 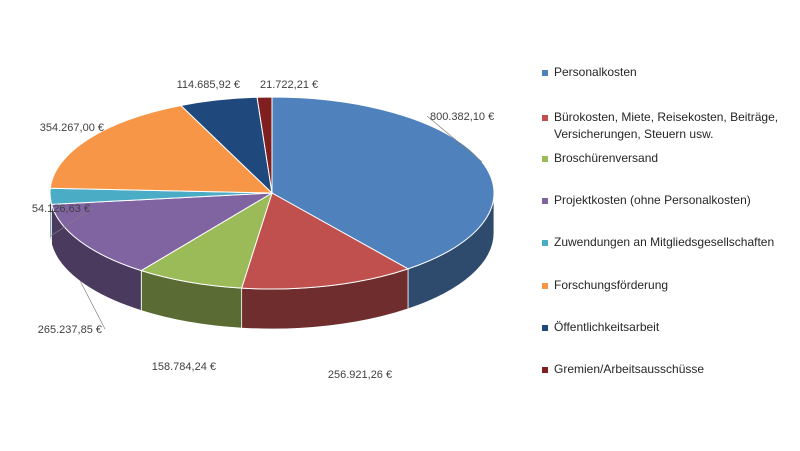 What do you see at coordinates (70, 330) in the screenshot?
I see `data-label: 265.237,85 €` at bounding box center [70, 330].